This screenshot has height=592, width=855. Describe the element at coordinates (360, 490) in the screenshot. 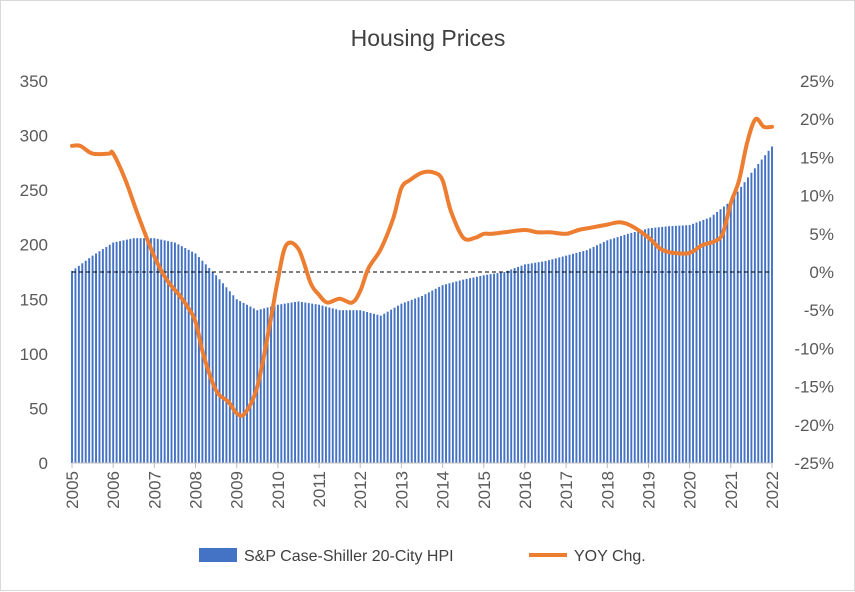

I see `x-tick-label: 2012` at that location.